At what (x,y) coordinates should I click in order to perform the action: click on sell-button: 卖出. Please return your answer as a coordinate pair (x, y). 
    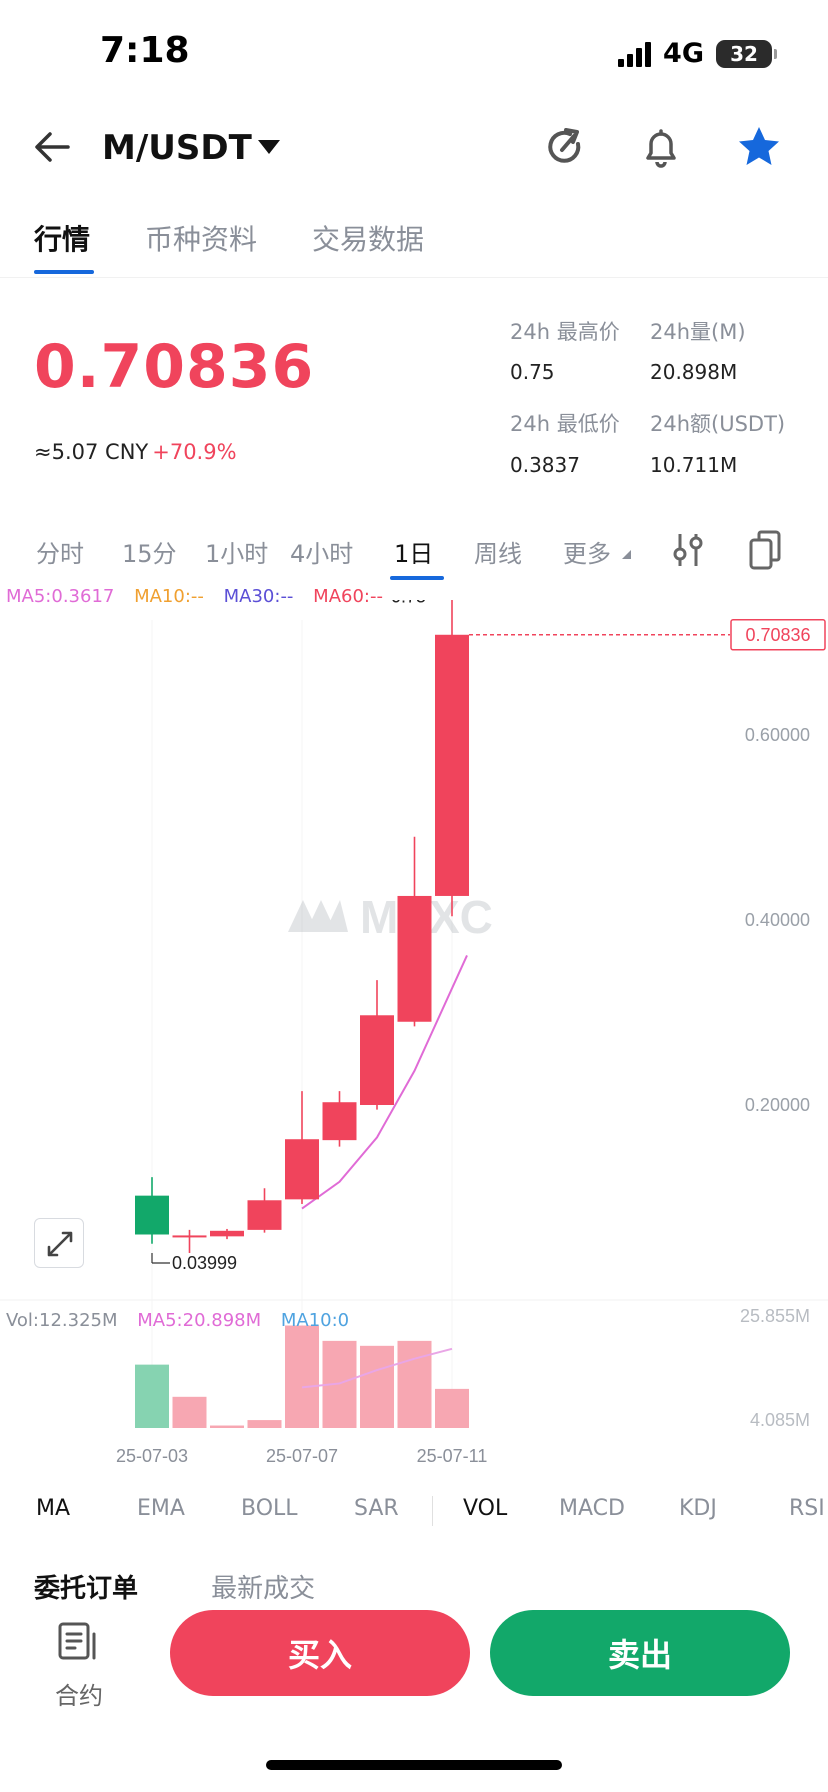
    Looking at the image, I should click on (640, 1653).